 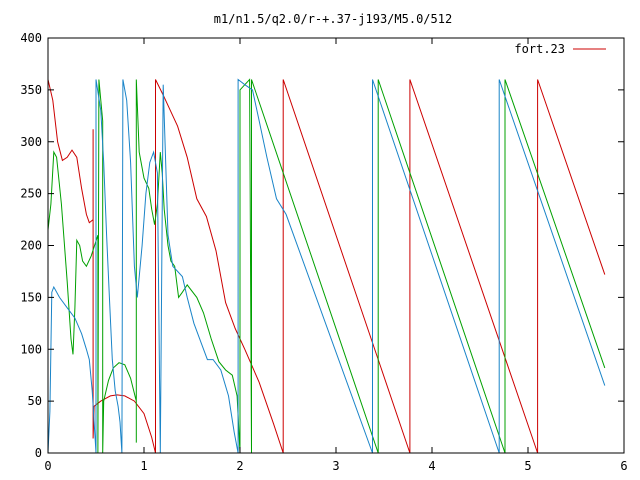 What do you see at coordinates (31, 246) in the screenshot?
I see `y-tick-label: 200` at bounding box center [31, 246].